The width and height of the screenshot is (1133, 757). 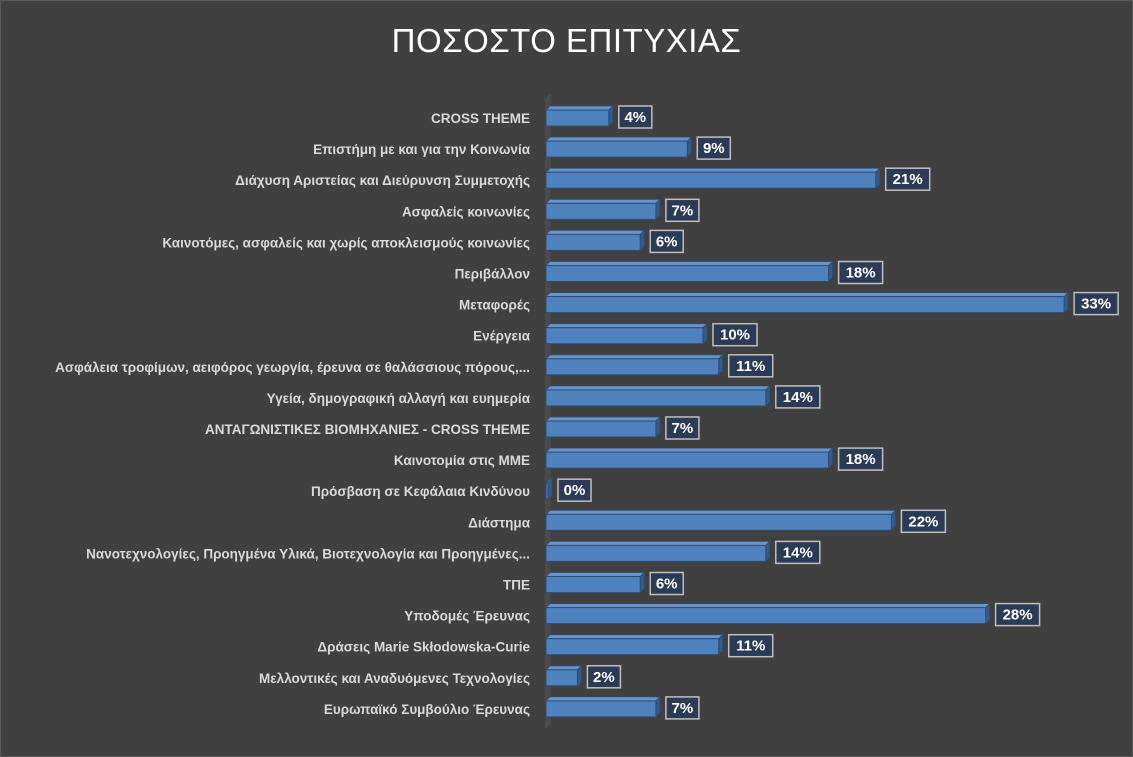 What do you see at coordinates (367, 429) in the screenshot?
I see `category-label: ΑΝΤΑΓΩΝΙΣΤΙΚΕΣ ΒΙΟΜΗΧΑΝΙΕΣ - CROSS THEME` at bounding box center [367, 429].